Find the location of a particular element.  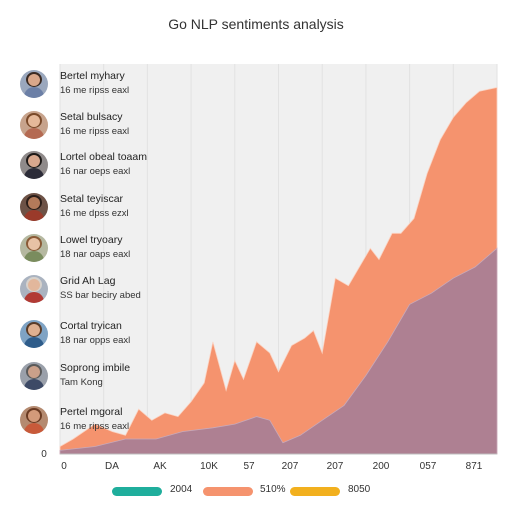

person-name: Pertel mgoral is located at coordinates (91, 412).